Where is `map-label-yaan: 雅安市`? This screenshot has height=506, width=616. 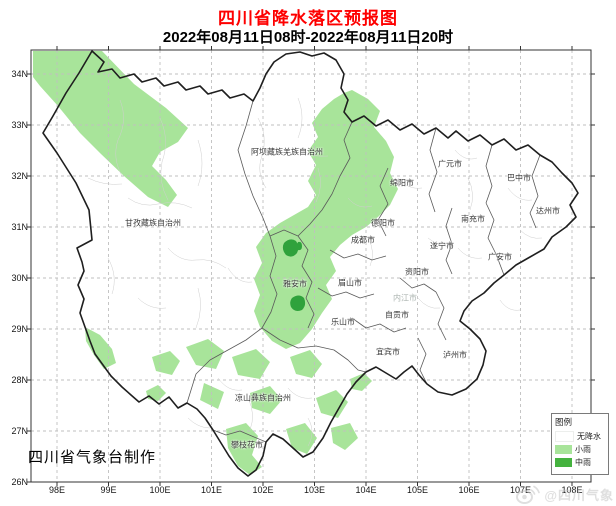 map-label-yaan: 雅安市 is located at coordinates (295, 284).